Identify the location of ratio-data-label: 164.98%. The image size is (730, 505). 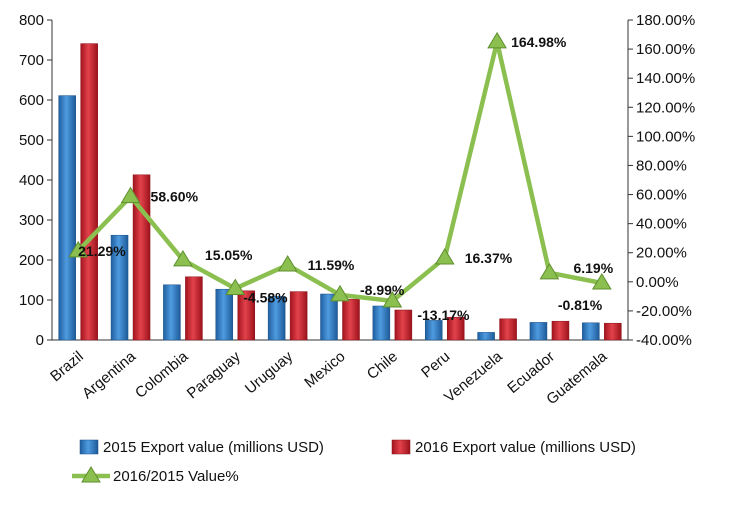
(539, 42).